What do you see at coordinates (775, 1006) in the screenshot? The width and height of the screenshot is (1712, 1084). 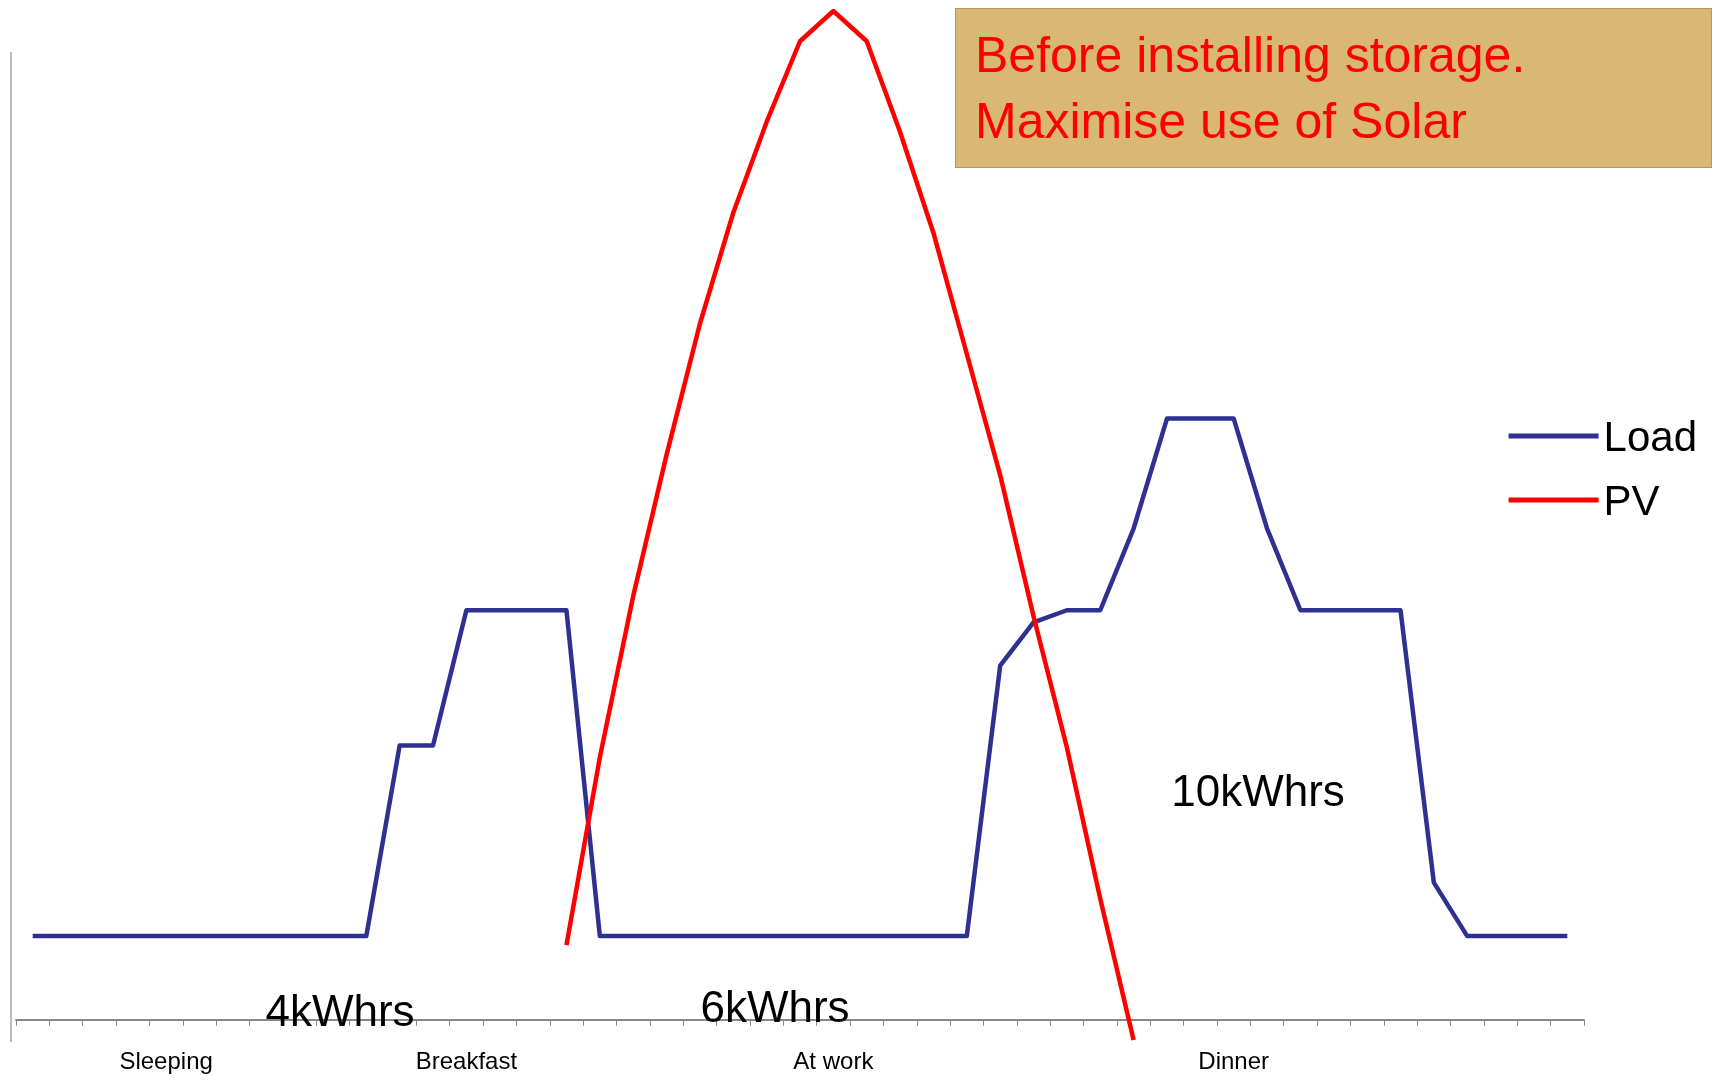 I see `annotation: 6kWhrs` at bounding box center [775, 1006].